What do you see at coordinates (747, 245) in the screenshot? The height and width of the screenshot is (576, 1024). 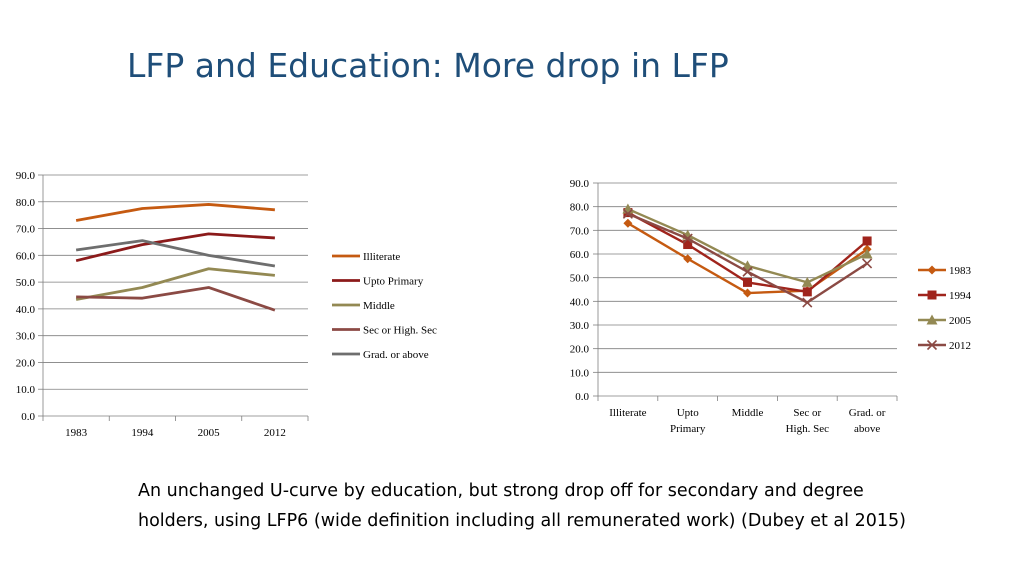 I see `right-series-2005` at bounding box center [747, 245].